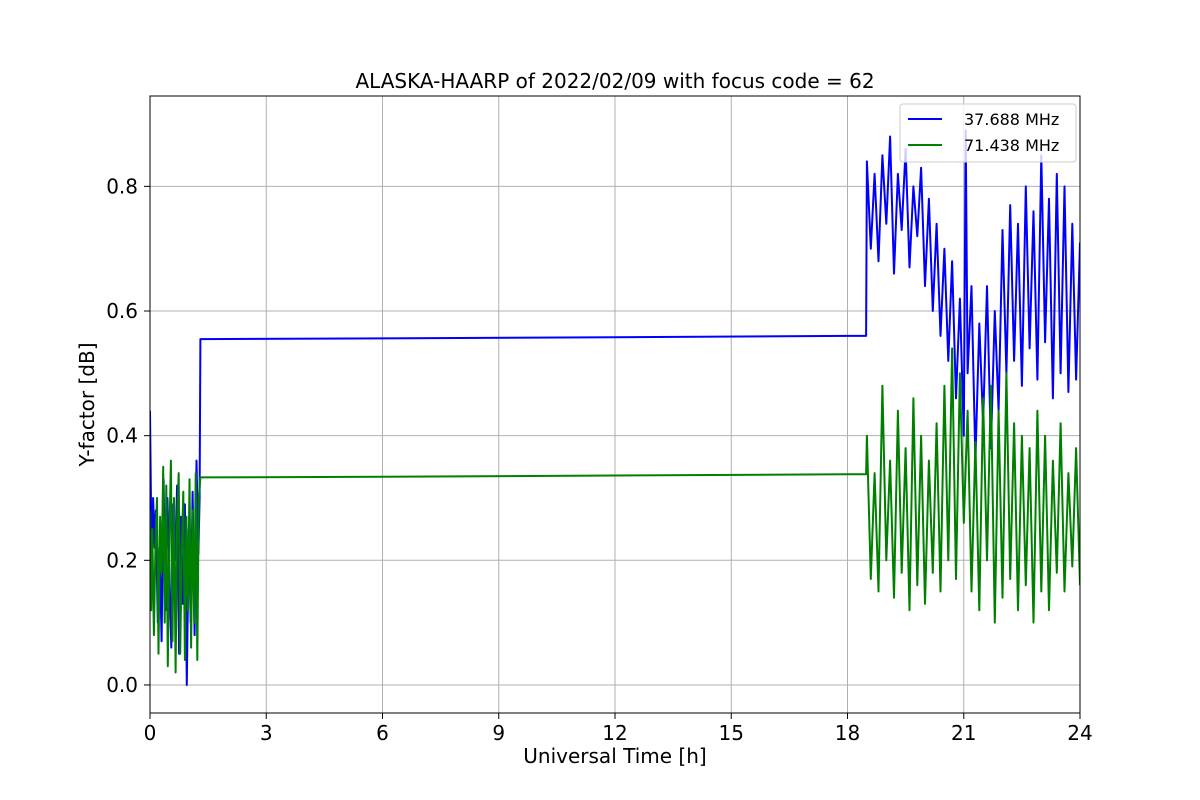 The image size is (1200, 800). I want to click on y-axis-label: Y-factor [dB], so click(87, 404).